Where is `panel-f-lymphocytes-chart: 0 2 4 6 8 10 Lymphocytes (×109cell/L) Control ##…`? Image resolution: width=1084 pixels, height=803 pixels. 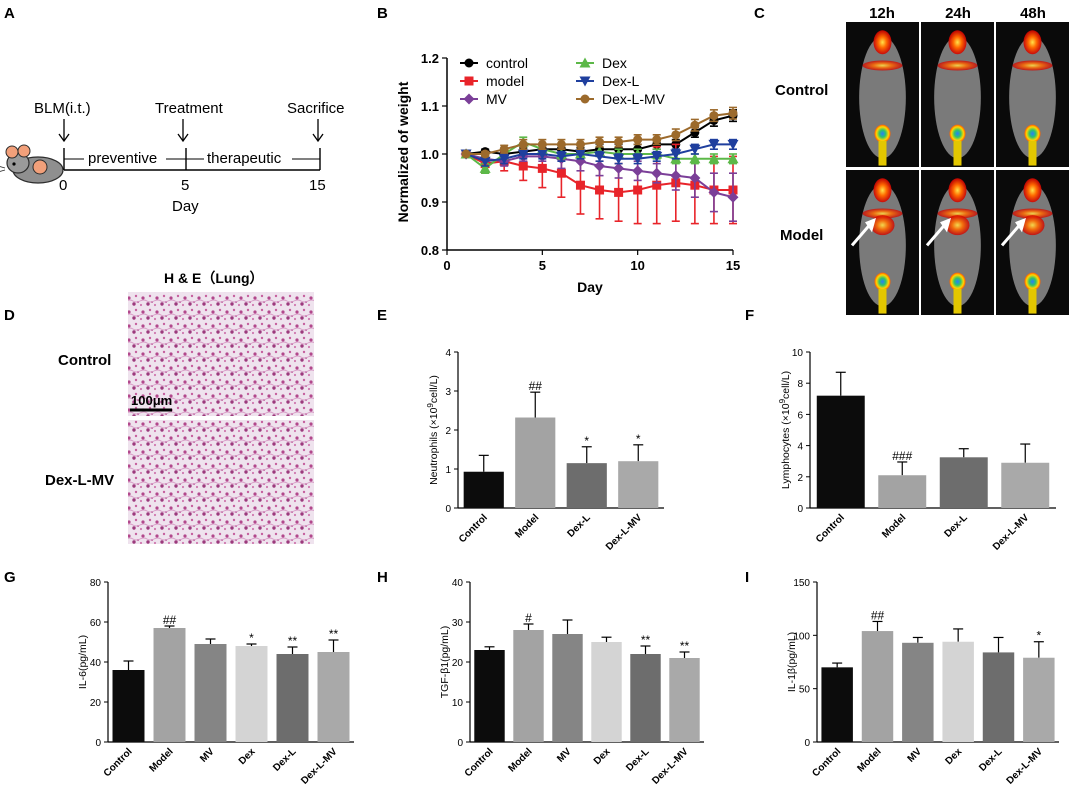
panel-f-lymphocytes-chart: 0 2 4 6 8 10 Lymphocytes (×109cell/L) Control ##… is located at coordinates (917, 450).